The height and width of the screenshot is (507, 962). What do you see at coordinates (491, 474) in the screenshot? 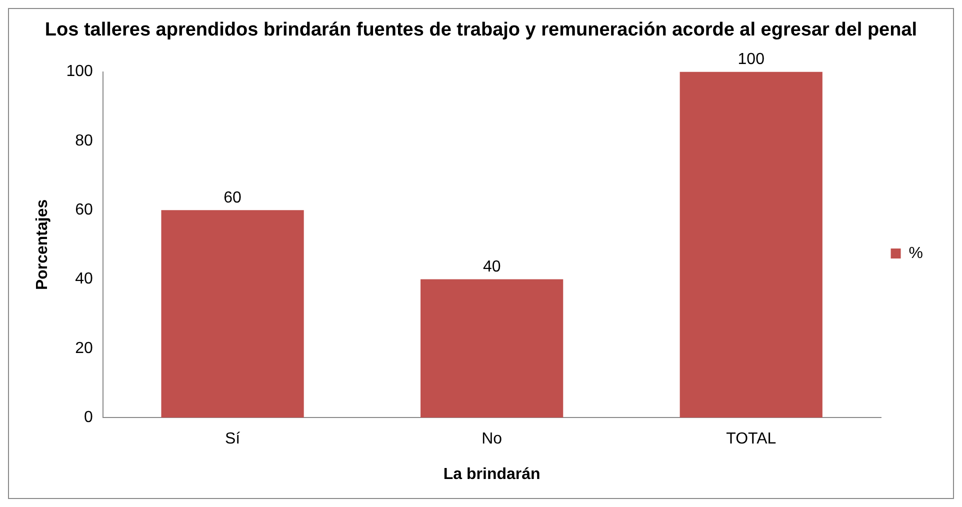
I see `x-axis-title: La brindarán` at bounding box center [491, 474].